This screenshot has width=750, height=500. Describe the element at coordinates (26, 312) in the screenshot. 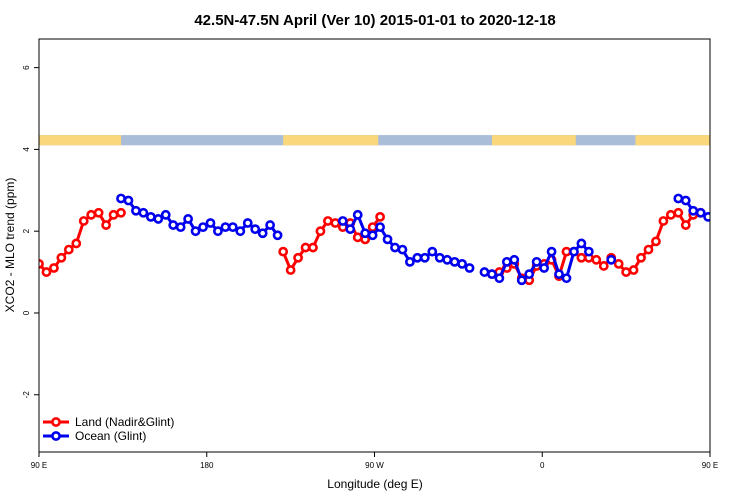

I see `y-tick-label: 0` at that location.